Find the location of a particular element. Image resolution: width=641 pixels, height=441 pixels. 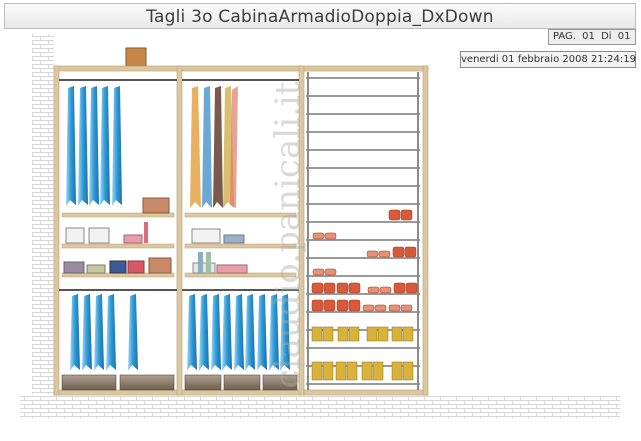

page-indicator: PAG. 01 Di 01 is located at coordinates (592, 37).